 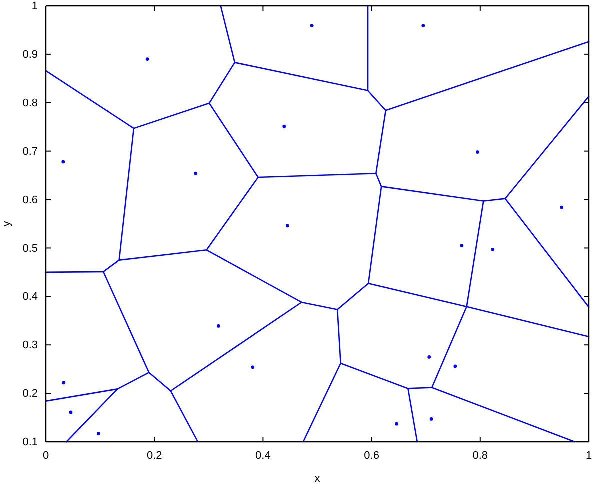 I want to click on y-tick-label: 0.4, so click(x=30, y=297).